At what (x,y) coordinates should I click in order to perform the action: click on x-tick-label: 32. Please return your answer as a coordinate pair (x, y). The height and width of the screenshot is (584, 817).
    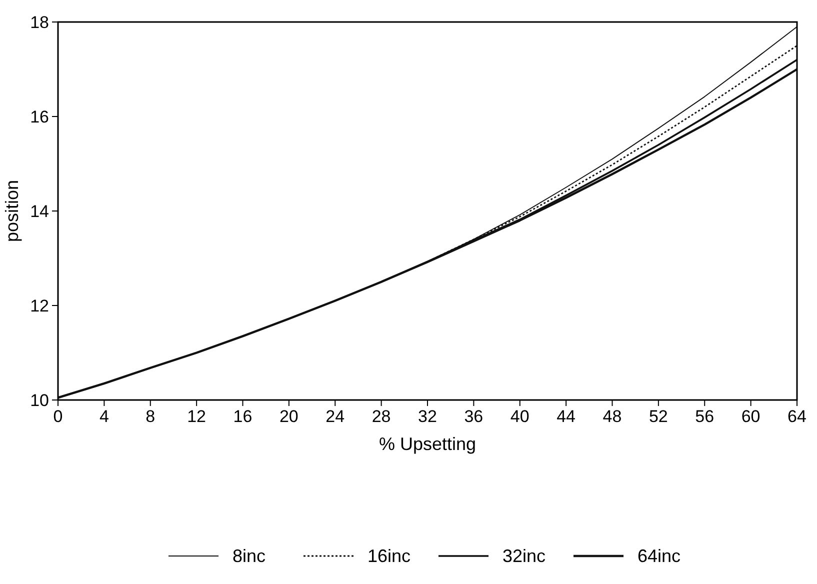
    Looking at the image, I should click on (427, 416).